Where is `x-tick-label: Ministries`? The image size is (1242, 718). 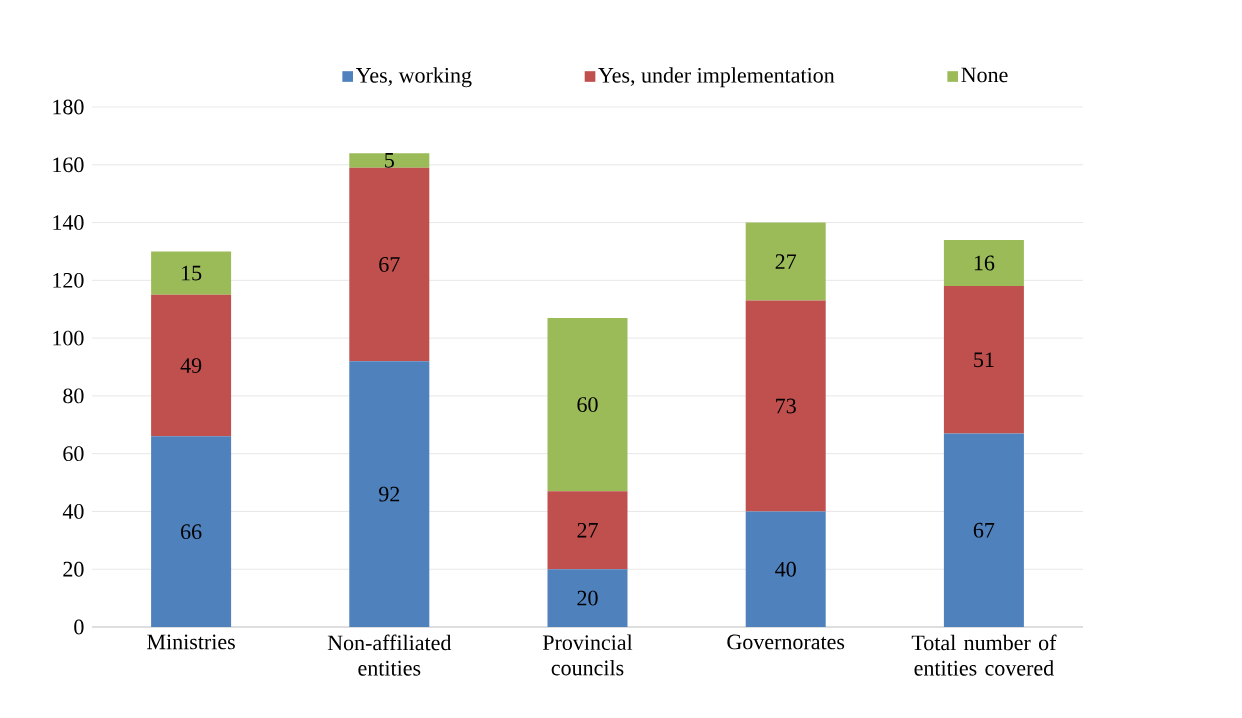 x-tick-label: Ministries is located at coordinates (191, 642).